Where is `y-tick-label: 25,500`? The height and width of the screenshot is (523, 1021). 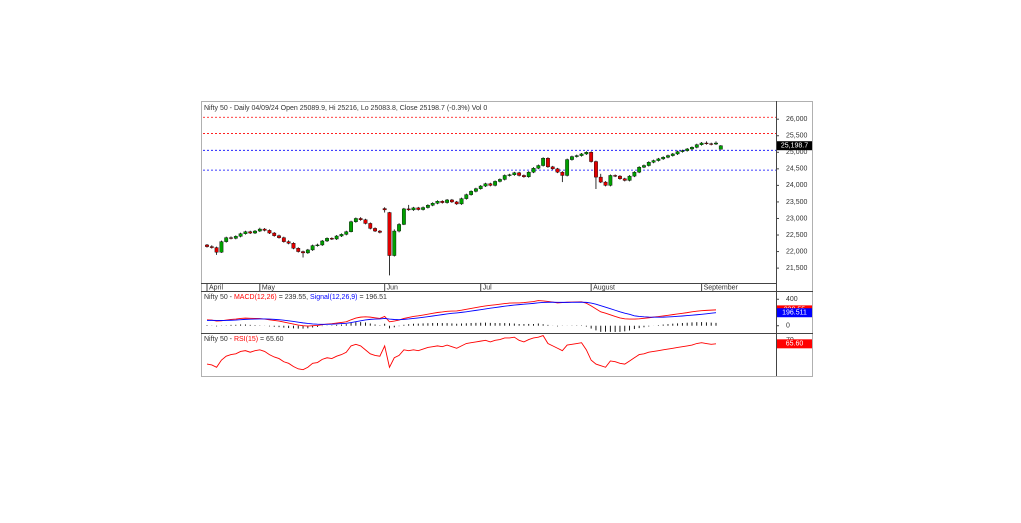
y-tick-label: 25,500 is located at coordinates (797, 136).